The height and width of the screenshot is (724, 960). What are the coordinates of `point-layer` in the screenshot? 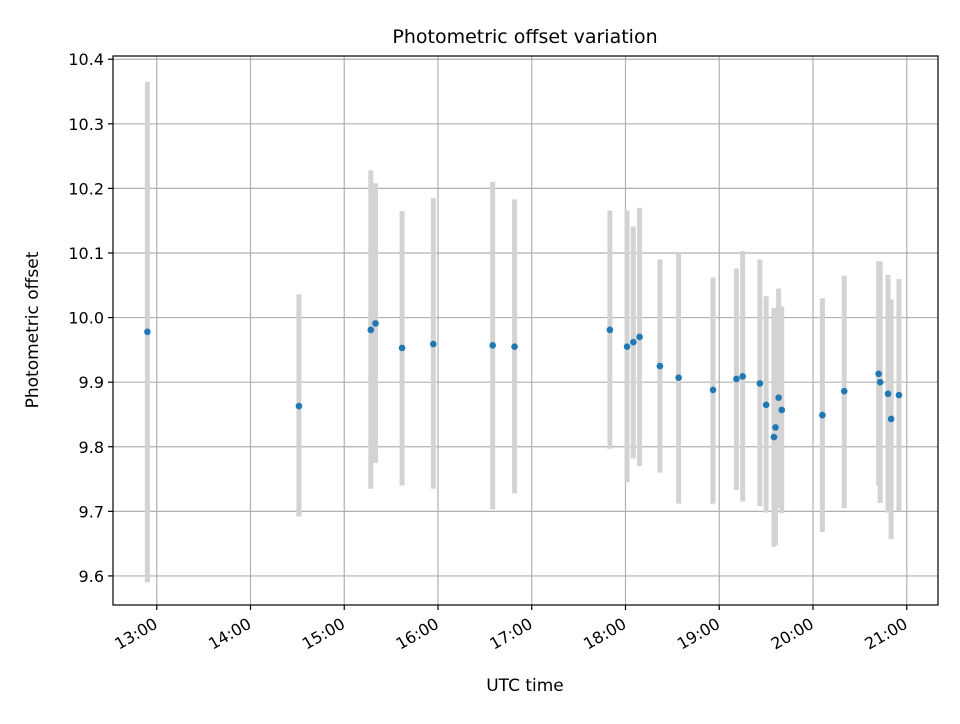 It's located at (523, 380).